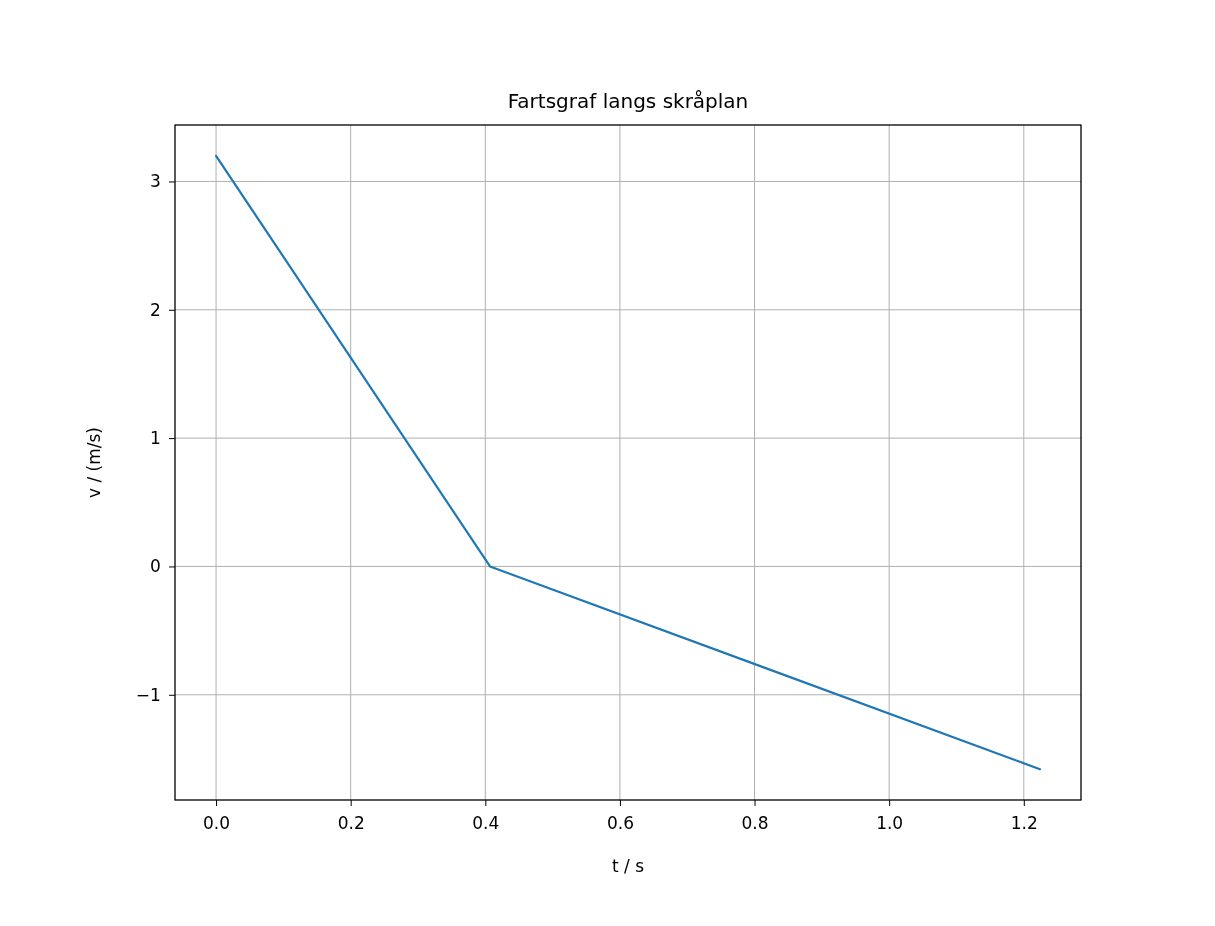  Describe the element at coordinates (628, 101) in the screenshot. I see `chart-title: Fartsgraf langs skråplan` at that location.